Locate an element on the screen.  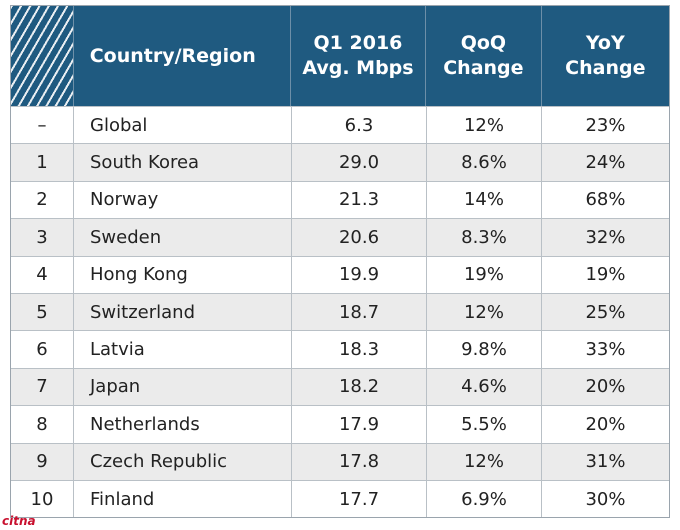
table-cell: 18.2 is located at coordinates (358, 387).